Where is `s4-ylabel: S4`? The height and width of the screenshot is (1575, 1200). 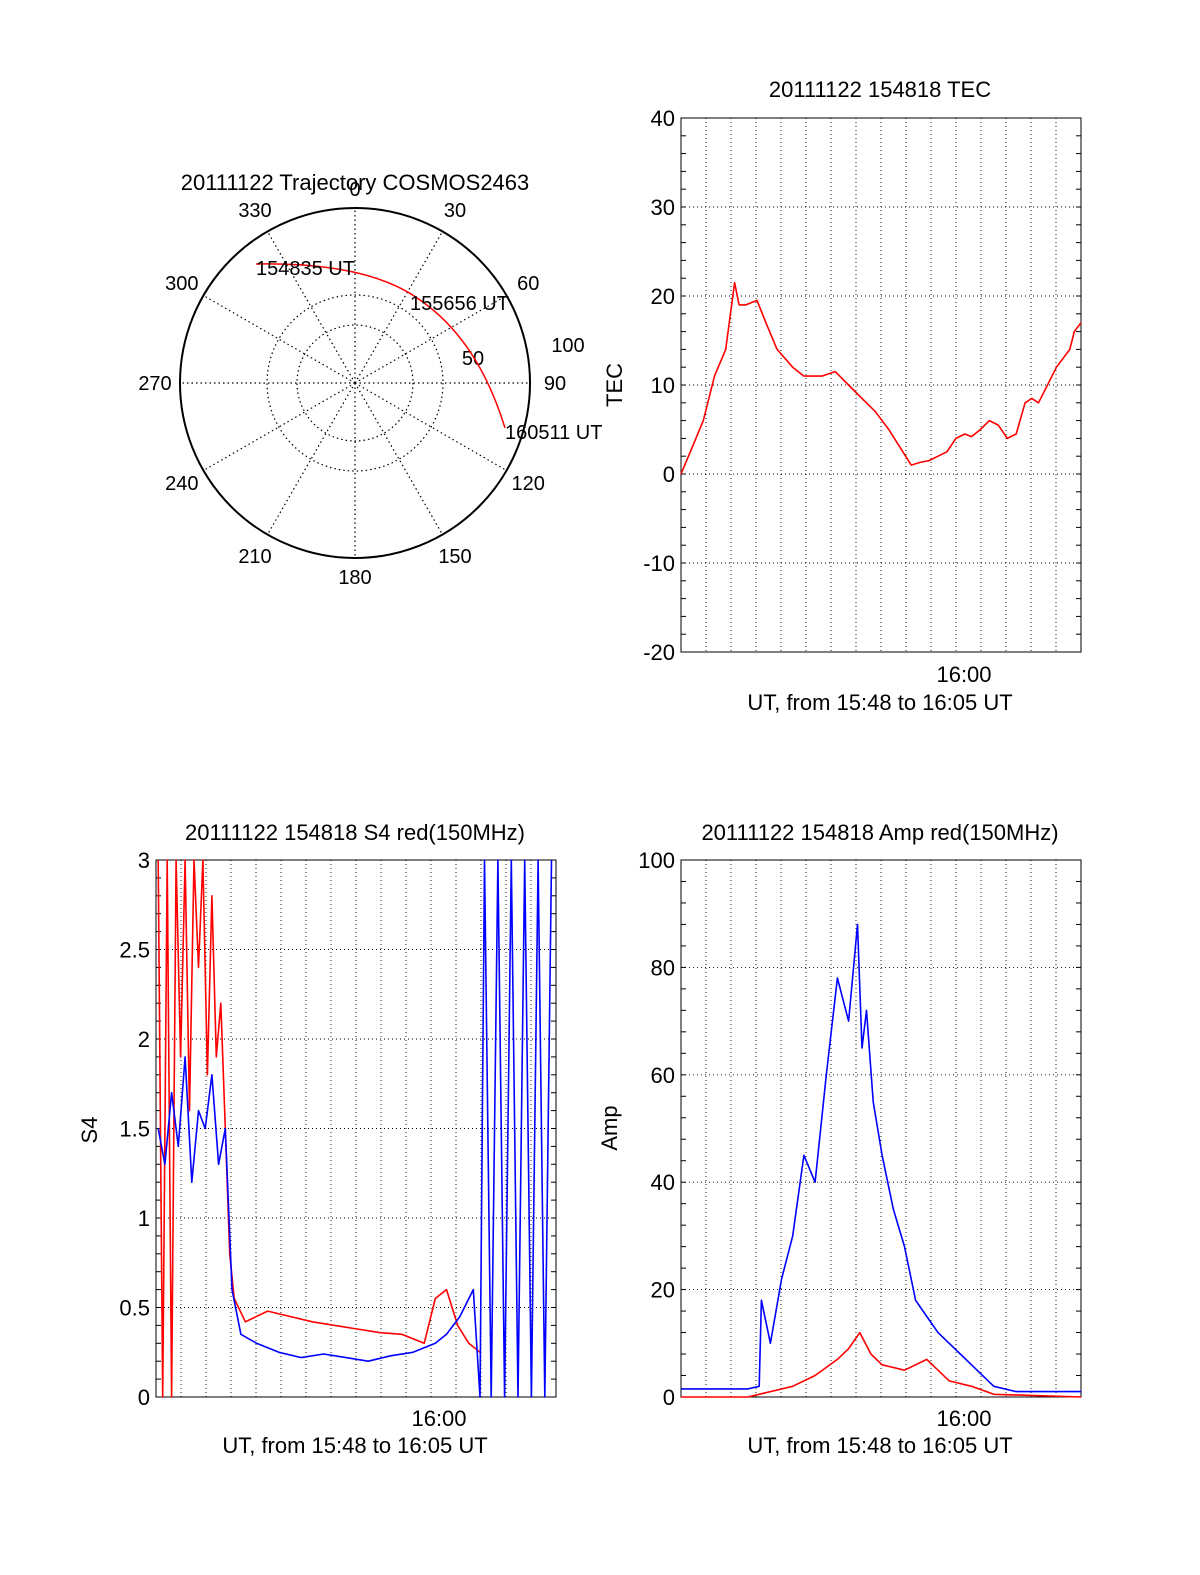
s4-ylabel: S4 is located at coordinates (89, 1130).